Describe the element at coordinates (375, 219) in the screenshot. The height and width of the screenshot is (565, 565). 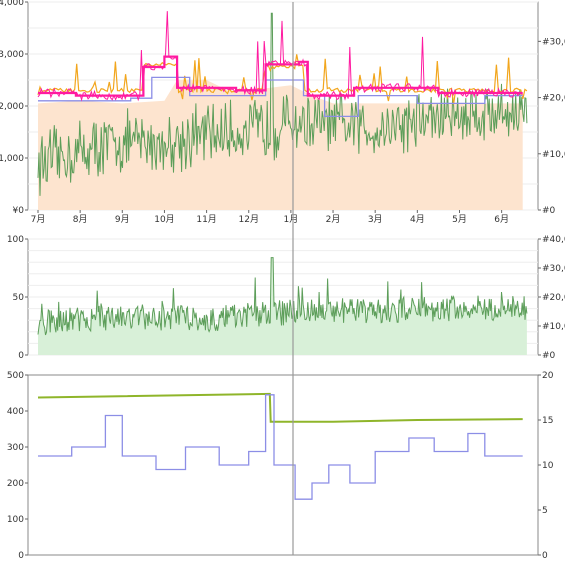
I see `x-tick-label-9: 3月` at that location.